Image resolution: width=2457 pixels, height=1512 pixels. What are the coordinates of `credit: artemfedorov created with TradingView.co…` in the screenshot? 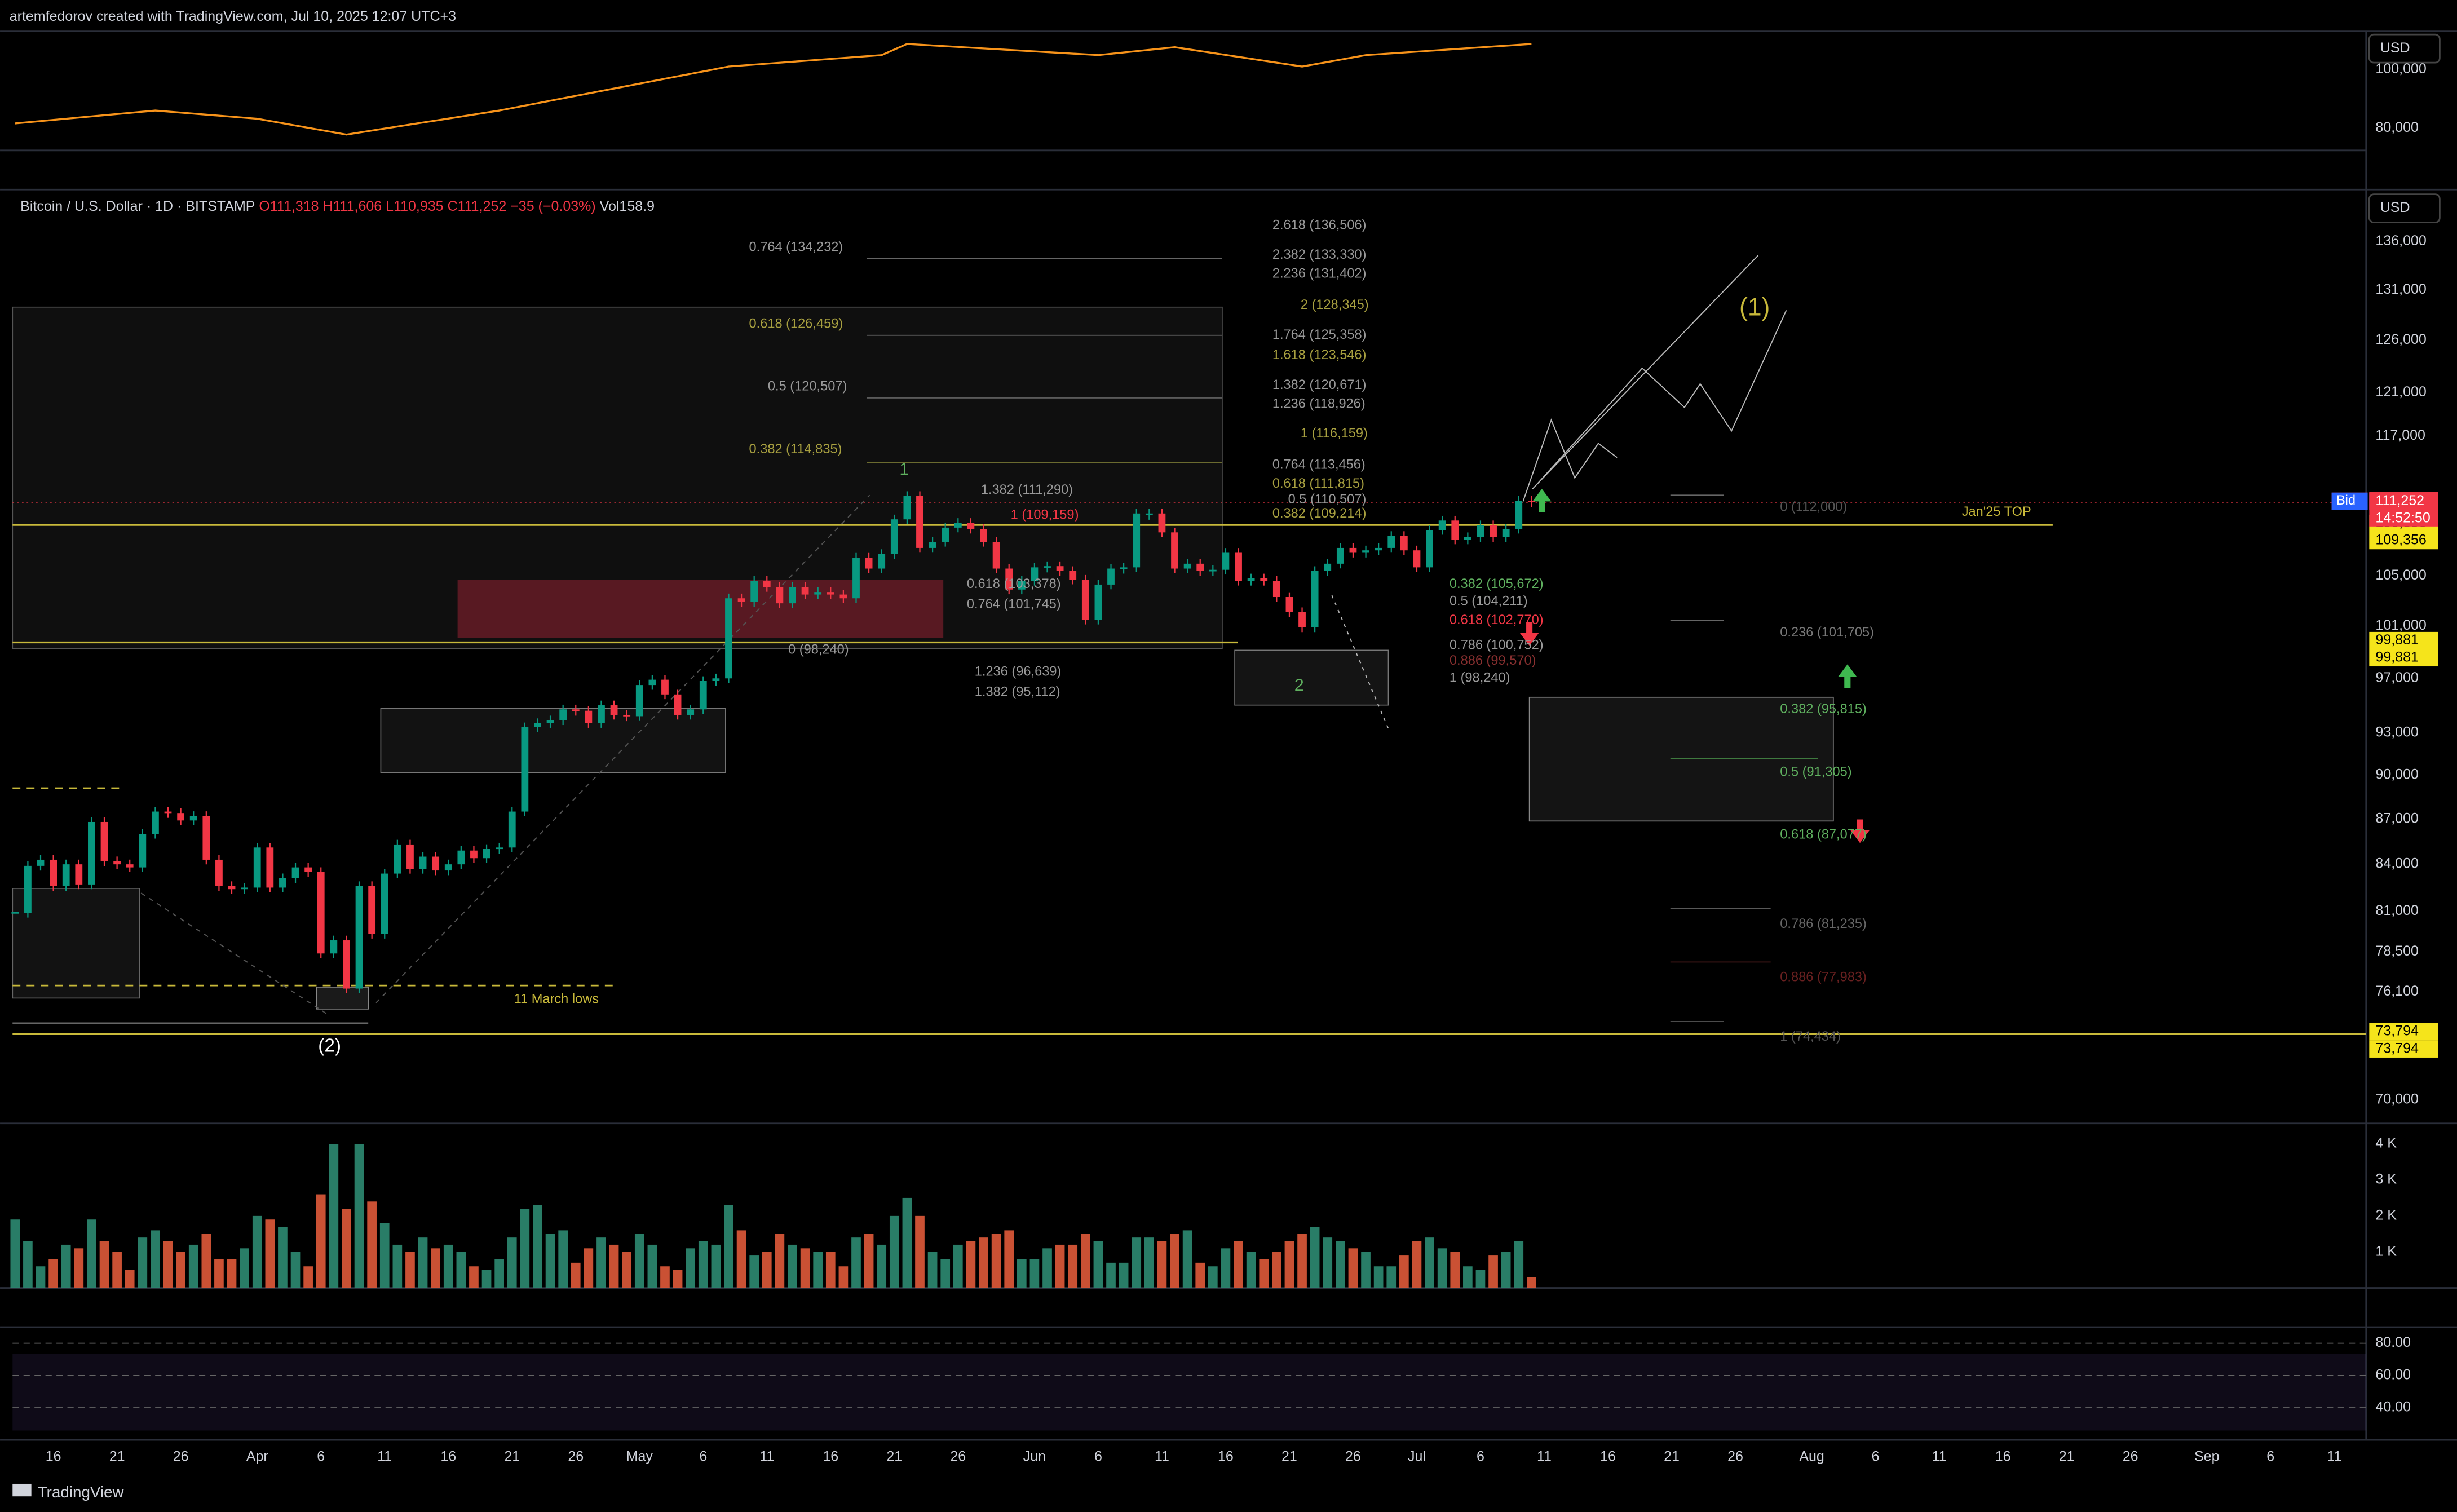 It's located at (233, 16).